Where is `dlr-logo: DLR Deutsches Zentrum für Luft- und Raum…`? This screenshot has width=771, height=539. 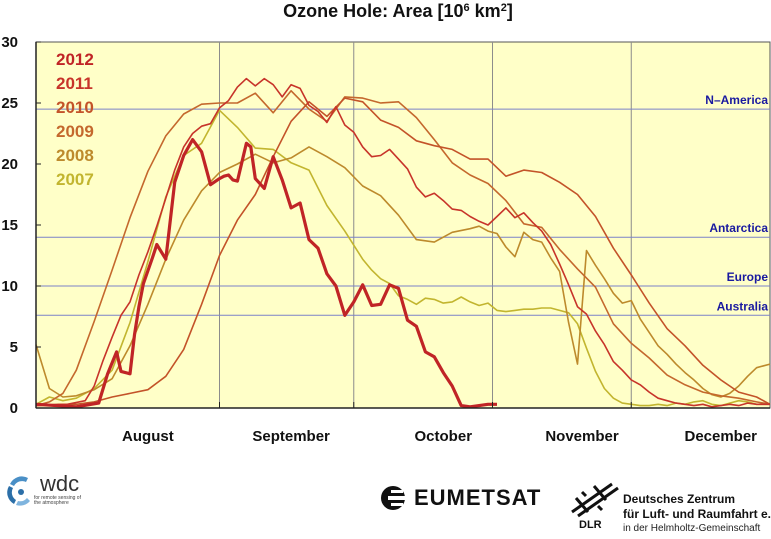
dlr-logo: DLR Deutsches Zentrum für Luft- und Raum… is located at coordinates (668, 508).